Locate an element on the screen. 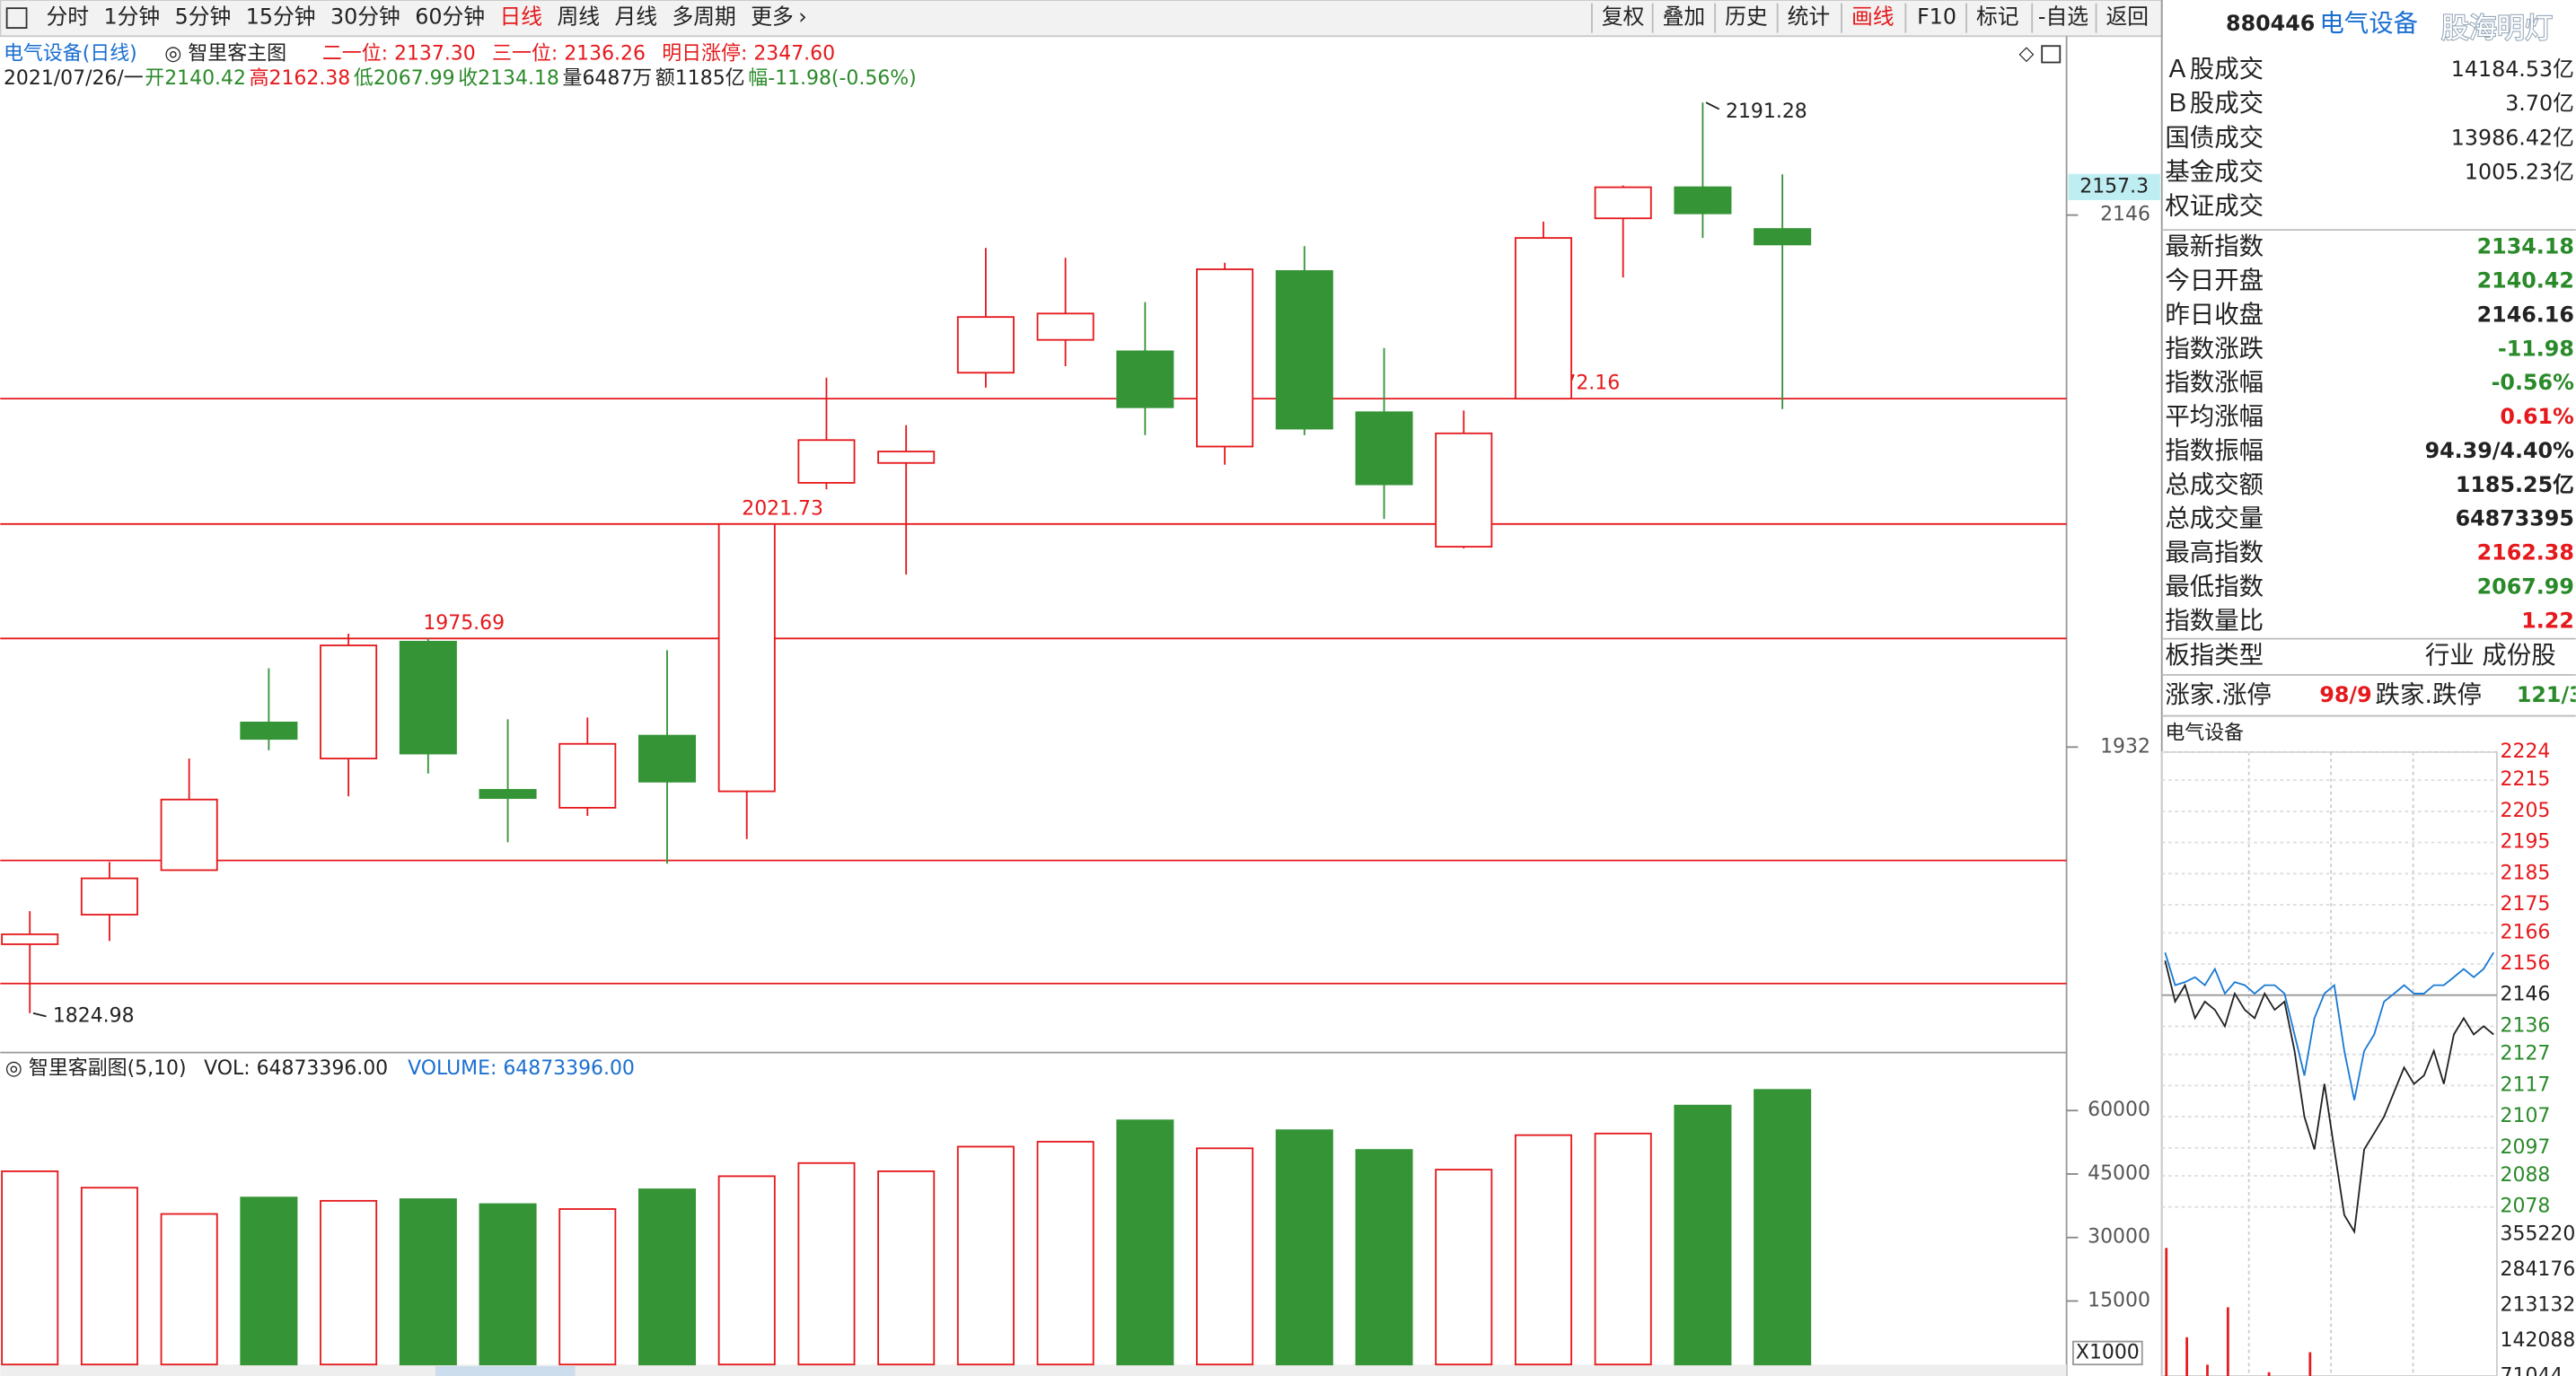 Image resolution: width=2576 pixels, height=1376 pixels. tool-button: 叠加 is located at coordinates (1684, 17).